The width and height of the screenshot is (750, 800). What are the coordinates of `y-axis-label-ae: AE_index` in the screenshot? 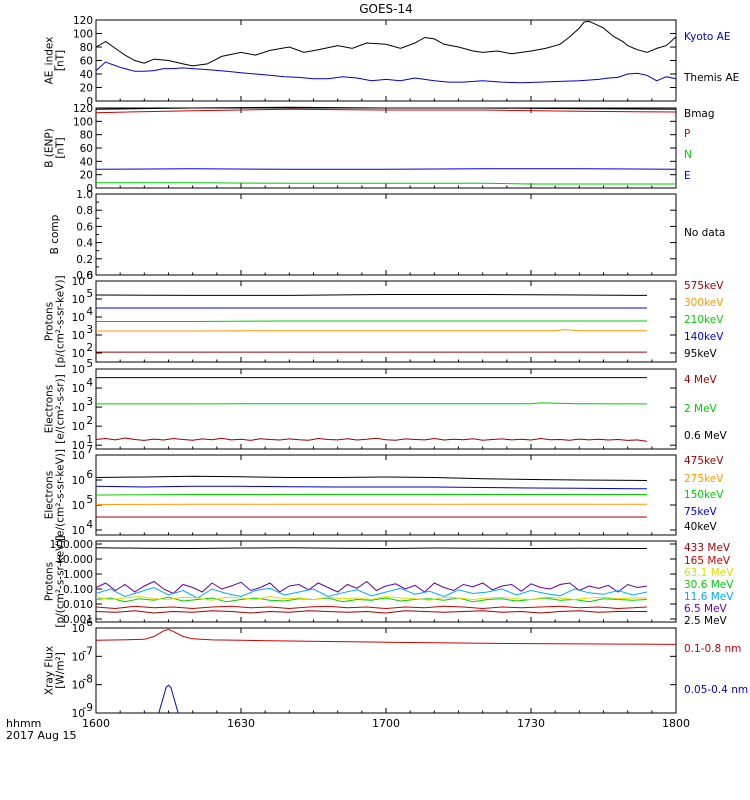 It's located at (50, 61).